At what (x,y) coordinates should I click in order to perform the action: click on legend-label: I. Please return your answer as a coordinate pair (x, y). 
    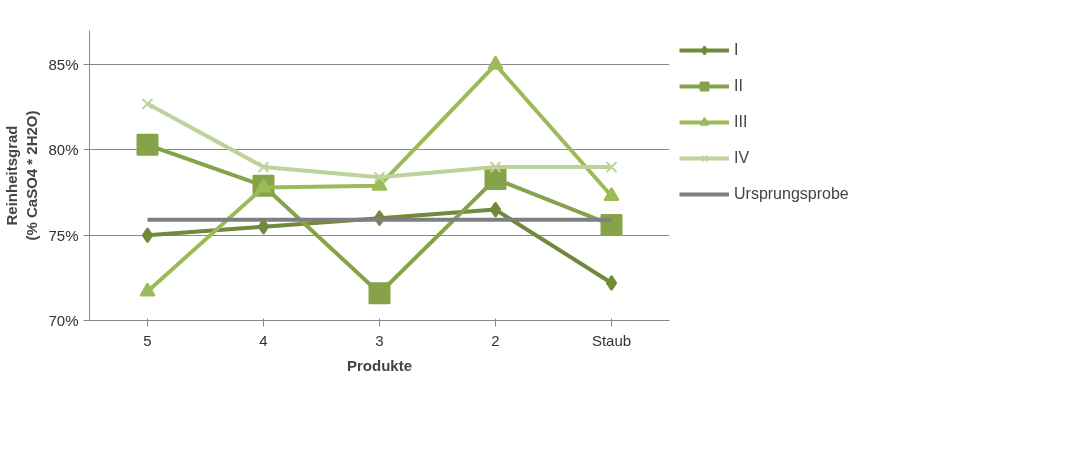
    Looking at the image, I should click on (737, 50).